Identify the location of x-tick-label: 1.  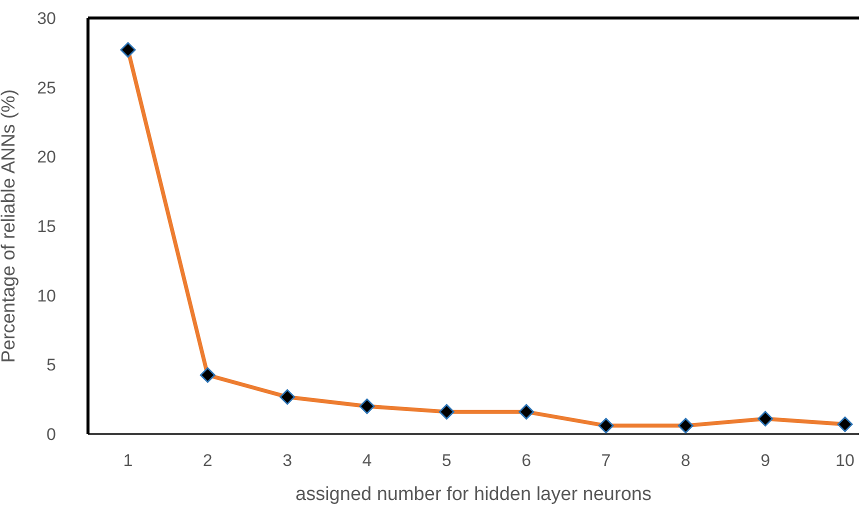
(128, 460).